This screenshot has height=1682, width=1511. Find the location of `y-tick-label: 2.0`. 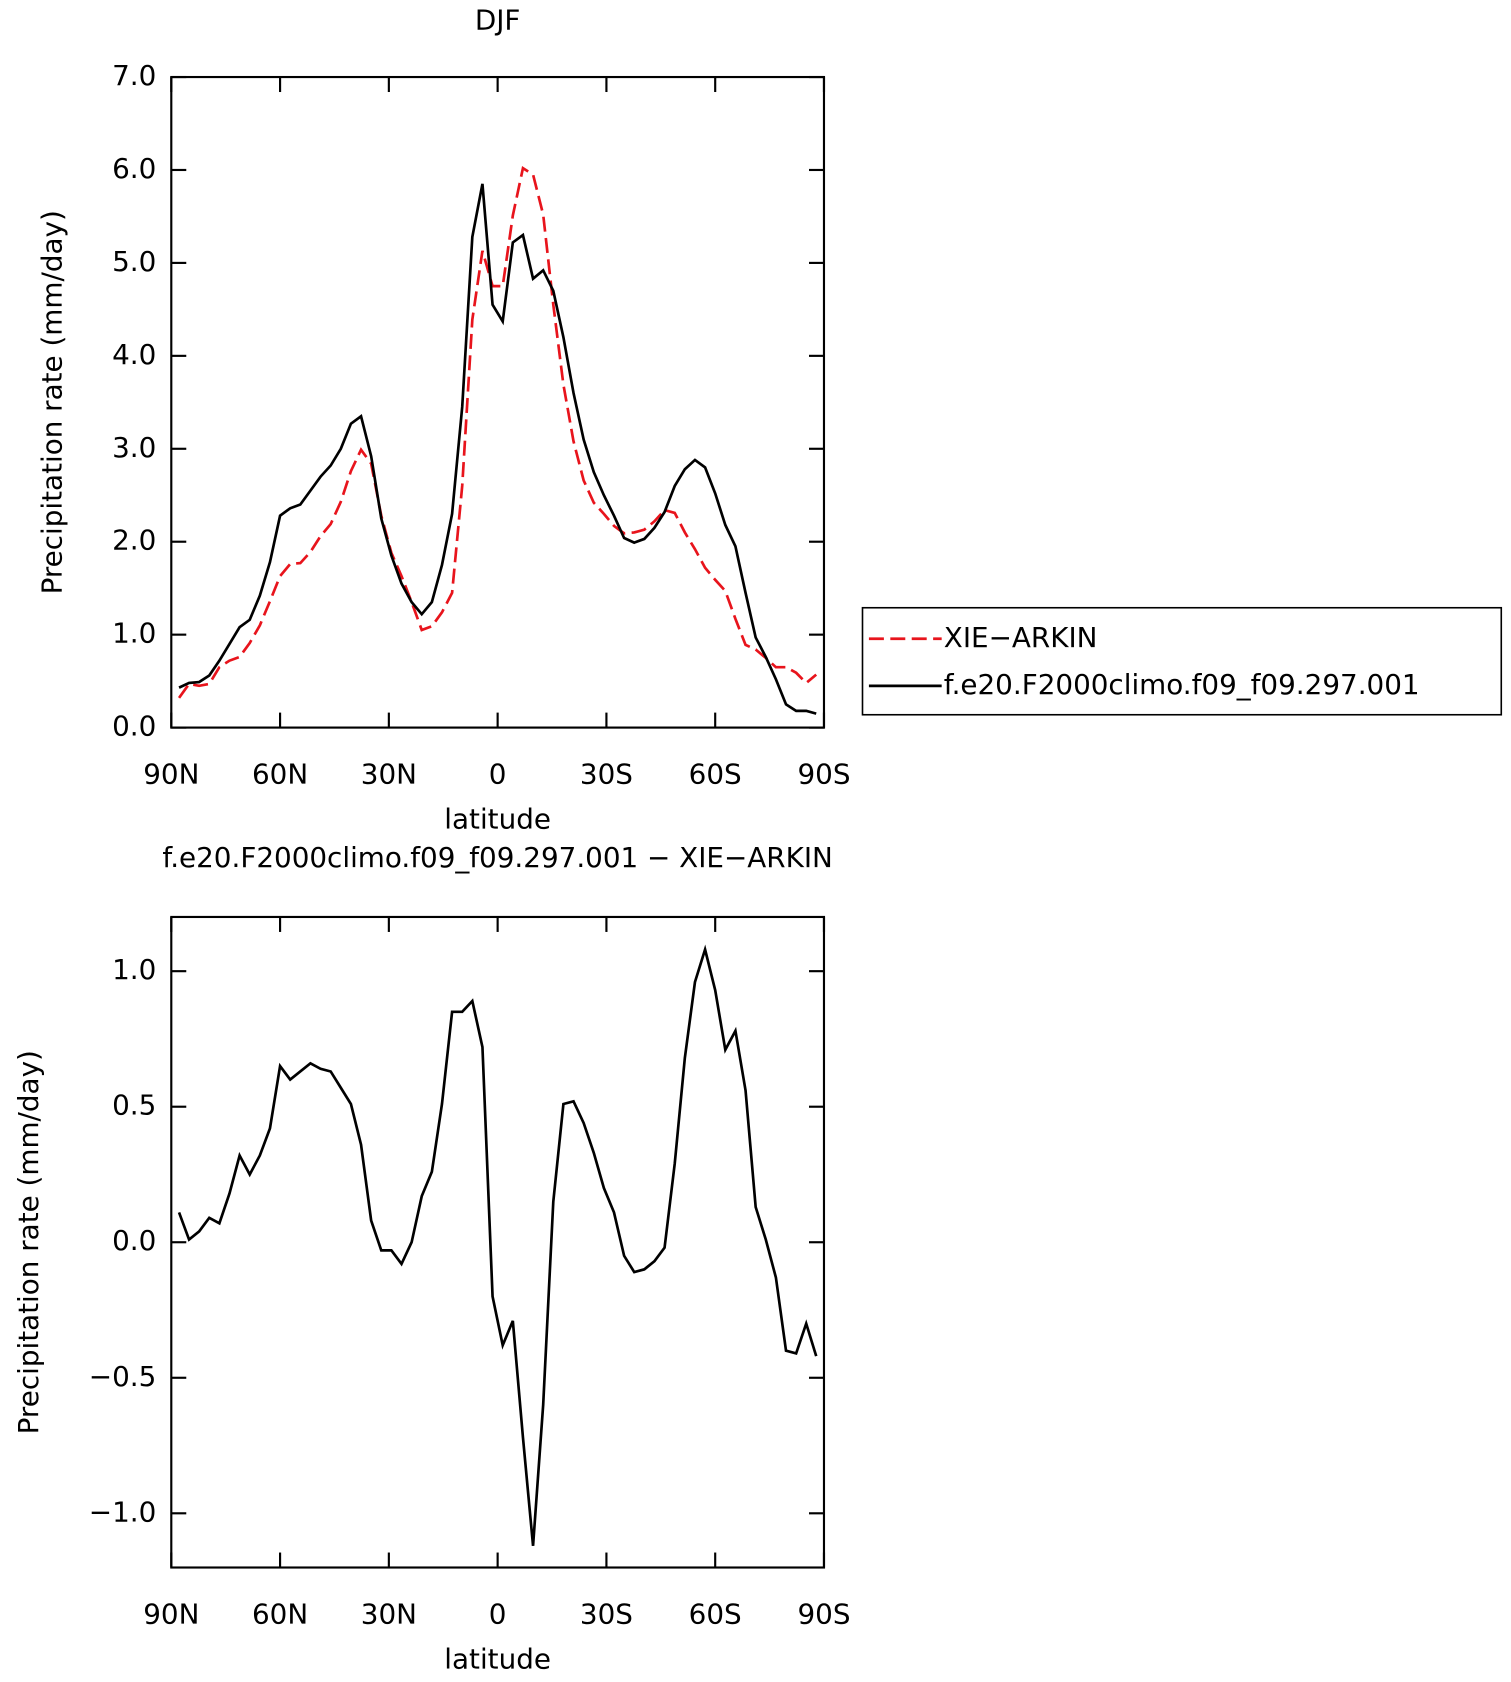

y-tick-label: 2.0 is located at coordinates (134, 540).